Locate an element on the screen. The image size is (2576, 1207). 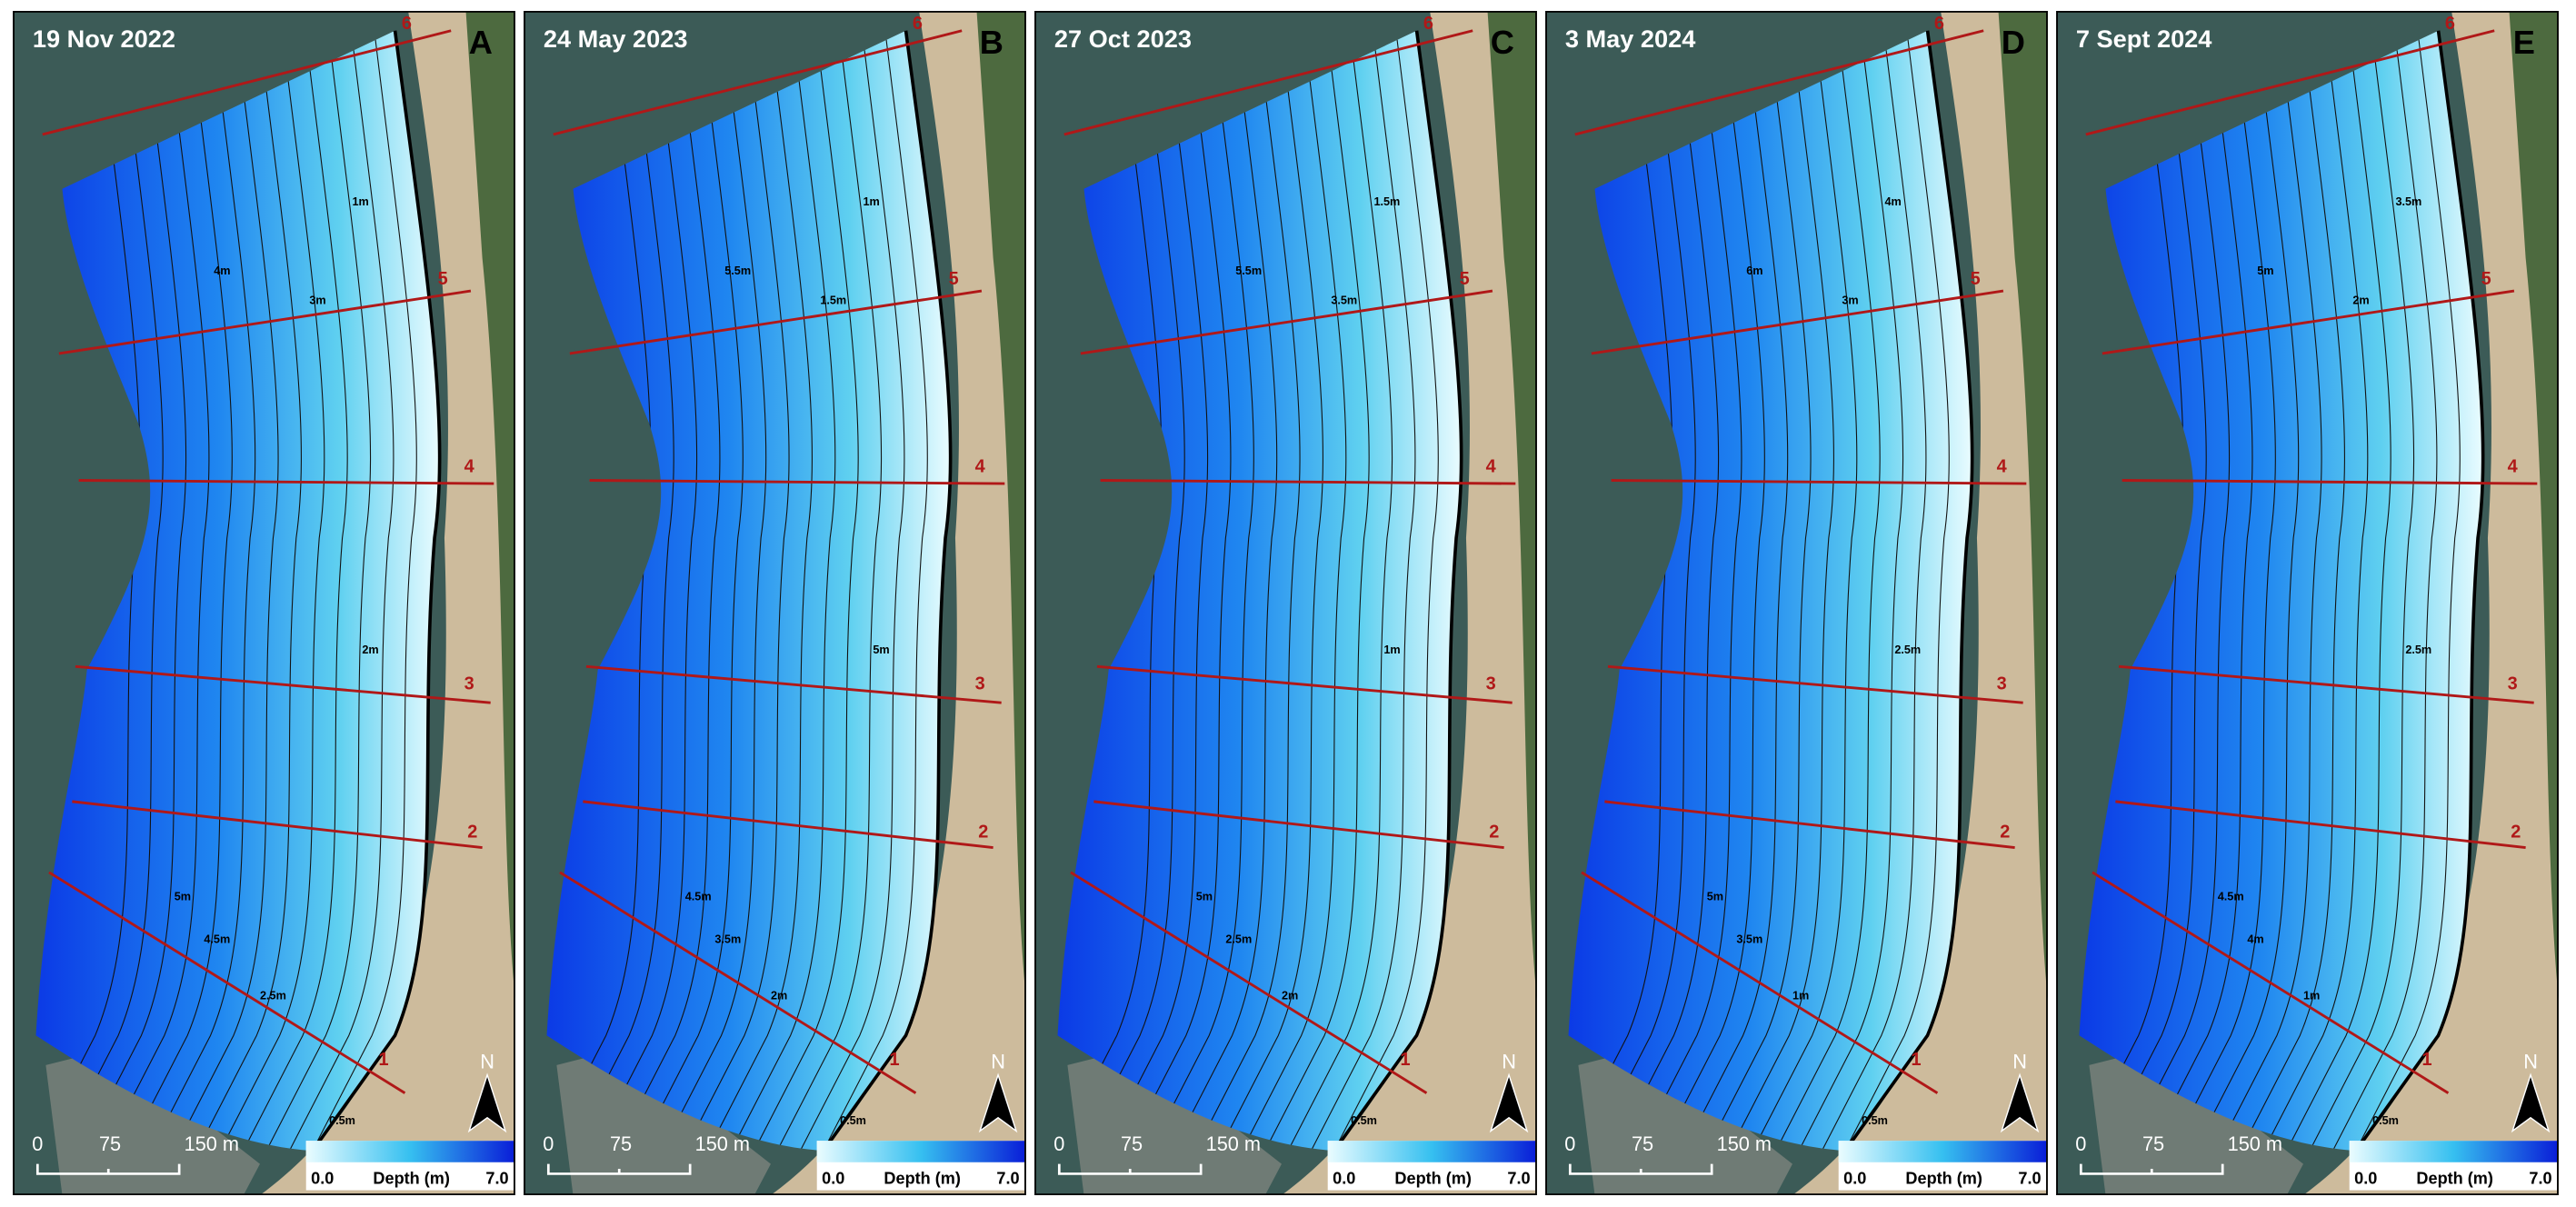
panel-date: 7 Sept 2024 is located at coordinates (2144, 39).